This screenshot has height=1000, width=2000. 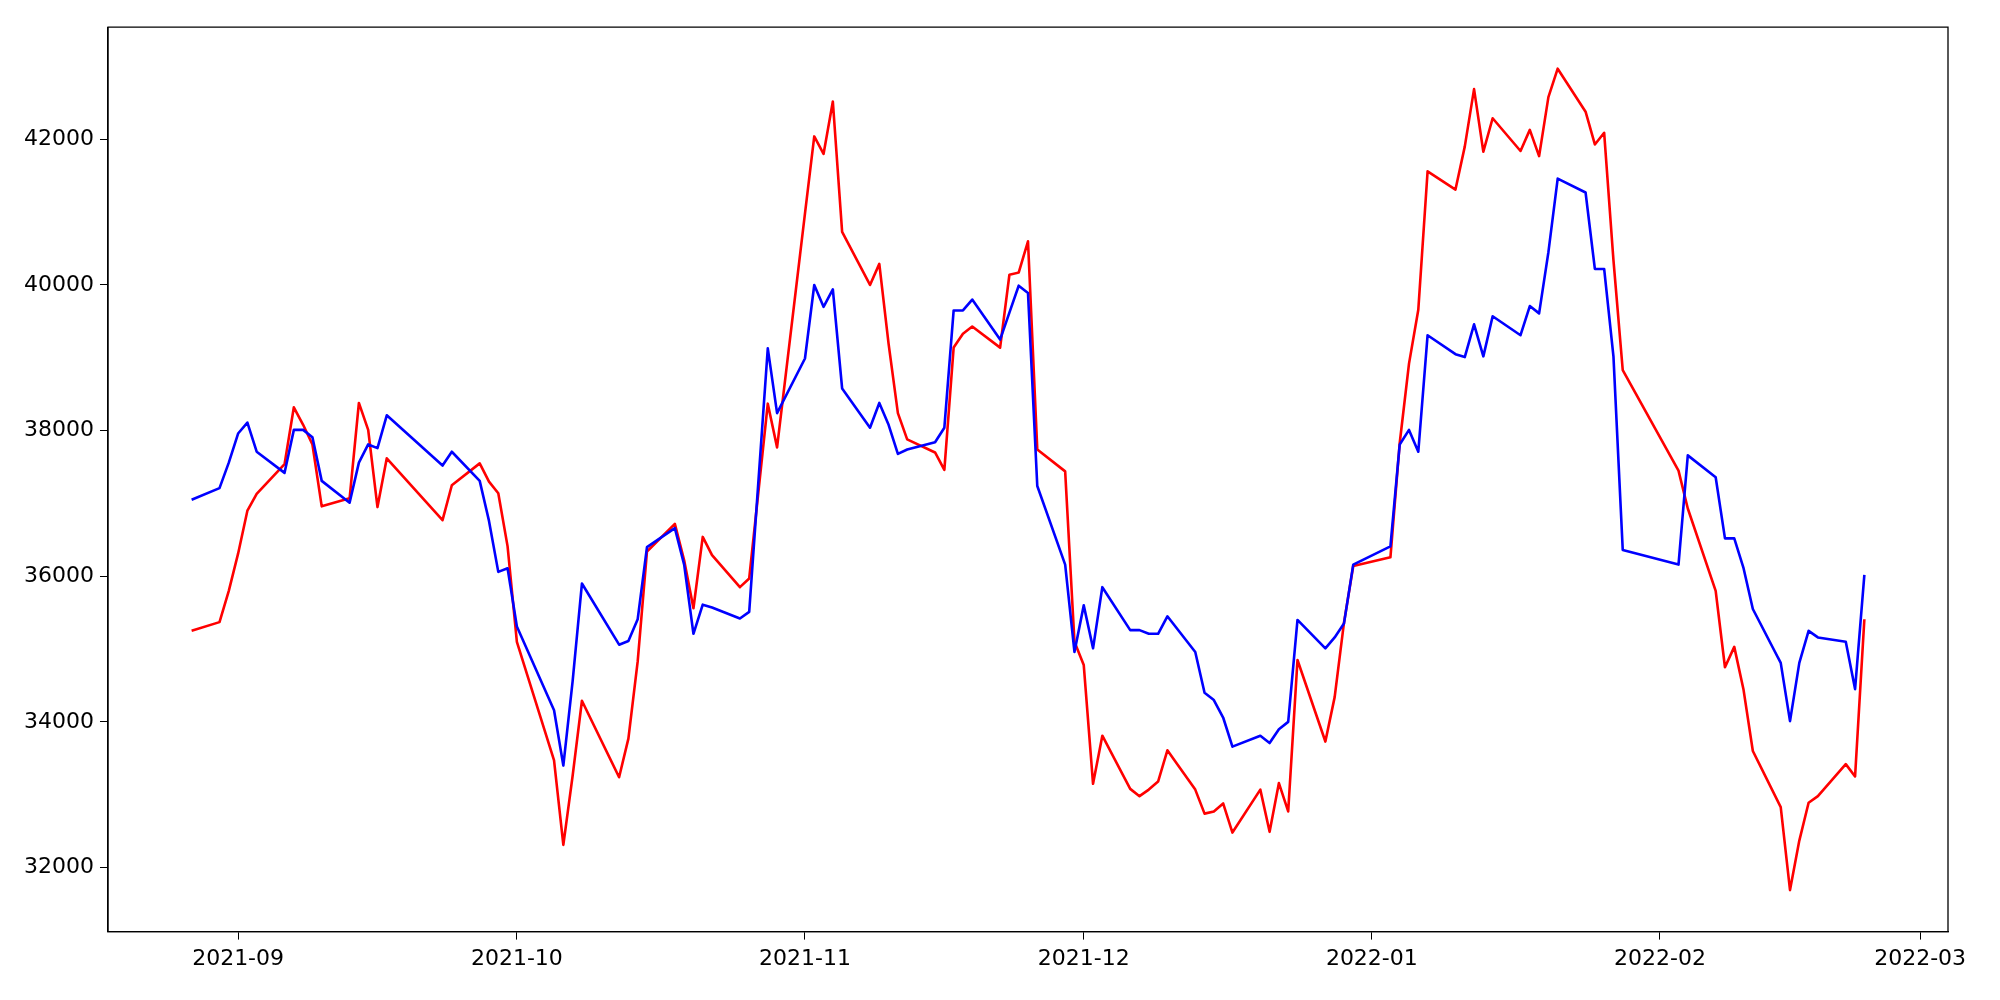 I want to click on x-tick-label: 2021-12, so click(x=1083, y=957).